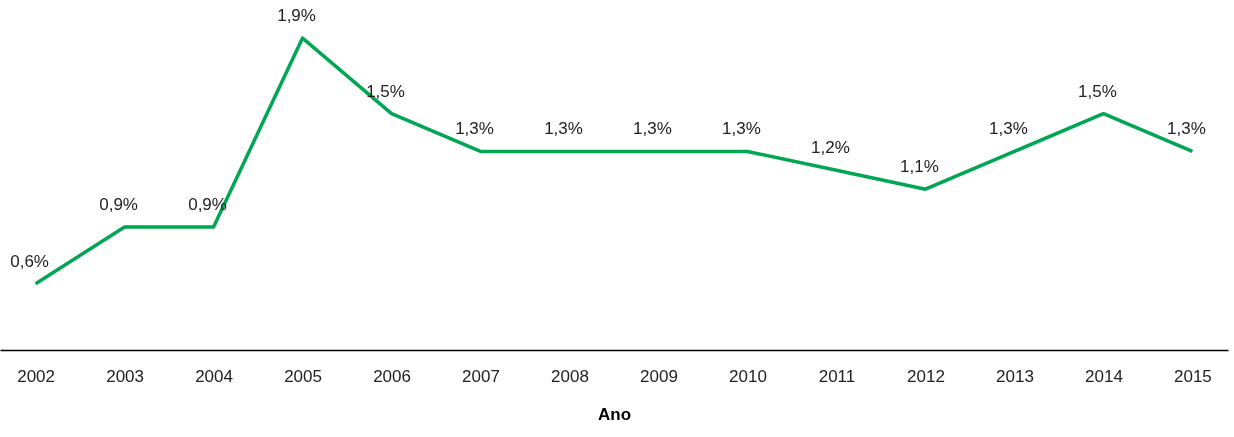 Image resolution: width=1234 pixels, height=437 pixels. Describe the element at coordinates (1015, 376) in the screenshot. I see `x-tick-label: 2013` at that location.